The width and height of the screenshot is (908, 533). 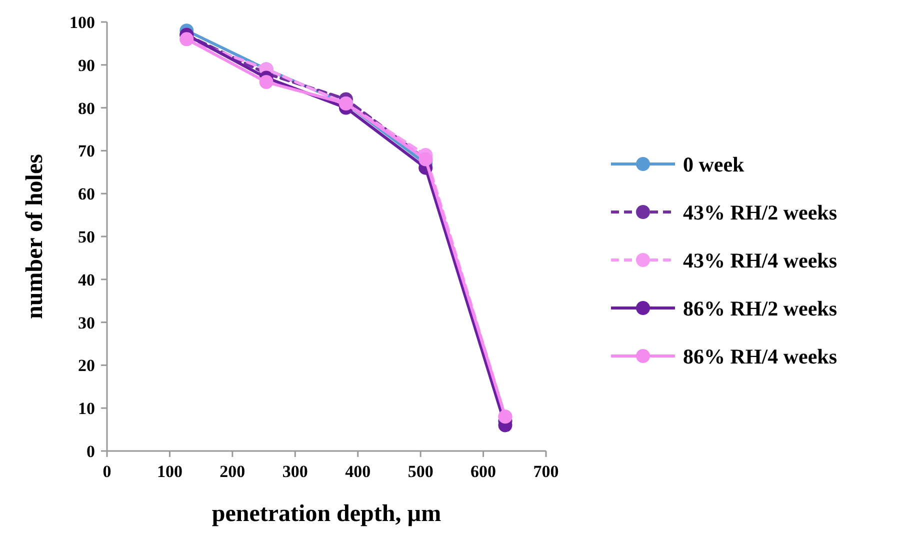 What do you see at coordinates (86, 194) in the screenshot?
I see `y-tick-label: 60` at bounding box center [86, 194].